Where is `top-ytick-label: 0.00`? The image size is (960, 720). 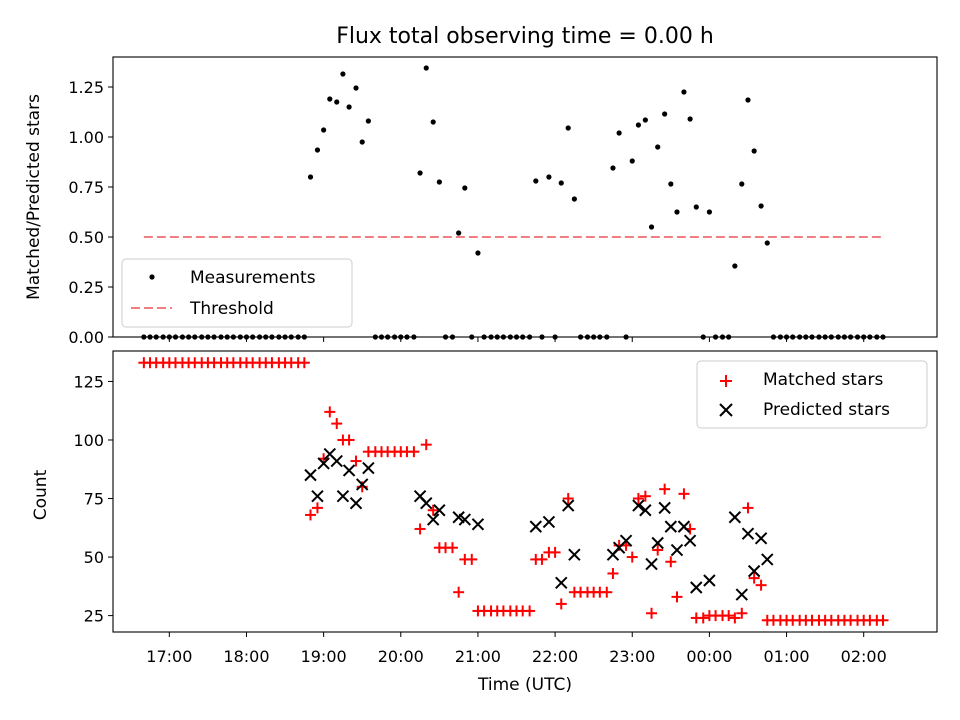
top-ytick-label: 0.00 is located at coordinates (86, 337).